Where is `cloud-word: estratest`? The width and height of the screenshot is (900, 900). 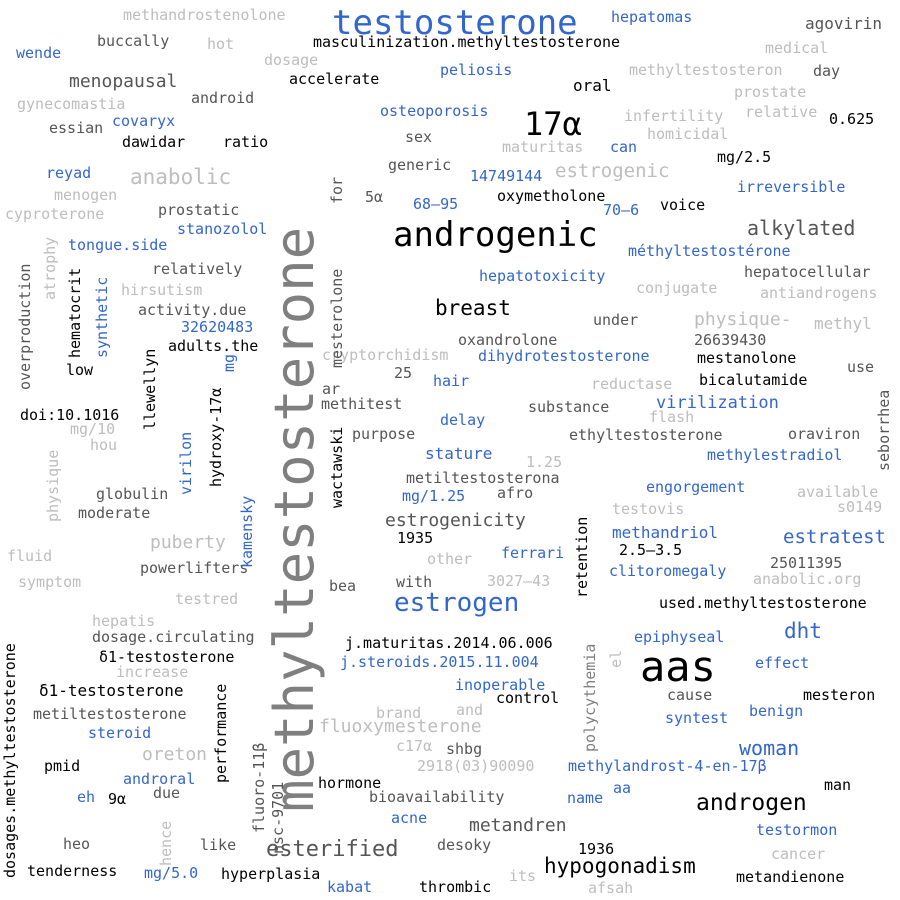
cloud-word: estratest is located at coordinates (834, 537).